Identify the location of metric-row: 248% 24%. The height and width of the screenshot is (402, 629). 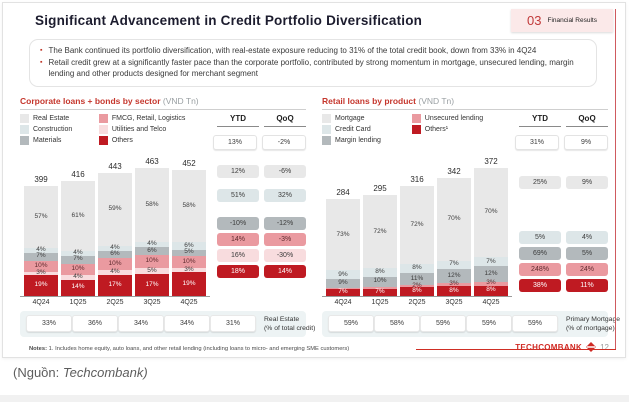
(561, 269).